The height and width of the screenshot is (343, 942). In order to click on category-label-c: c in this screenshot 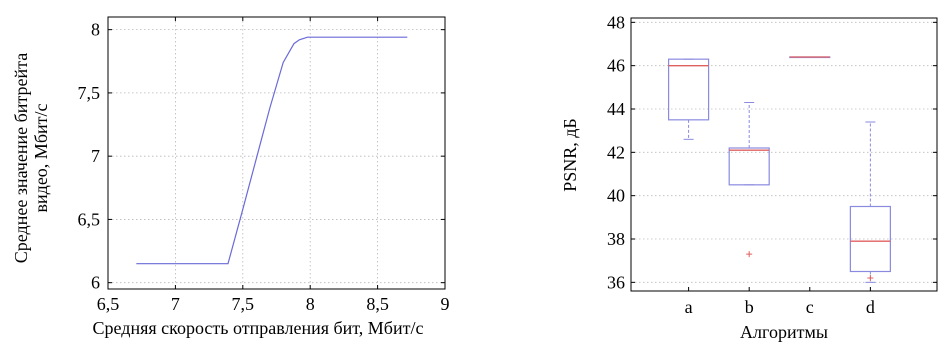, I will do `click(810, 307)`.